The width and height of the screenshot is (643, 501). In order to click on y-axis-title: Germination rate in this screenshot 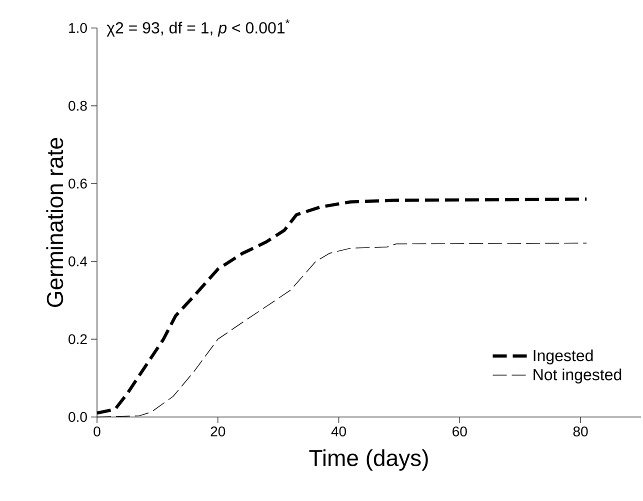, I will do `click(55, 222)`.